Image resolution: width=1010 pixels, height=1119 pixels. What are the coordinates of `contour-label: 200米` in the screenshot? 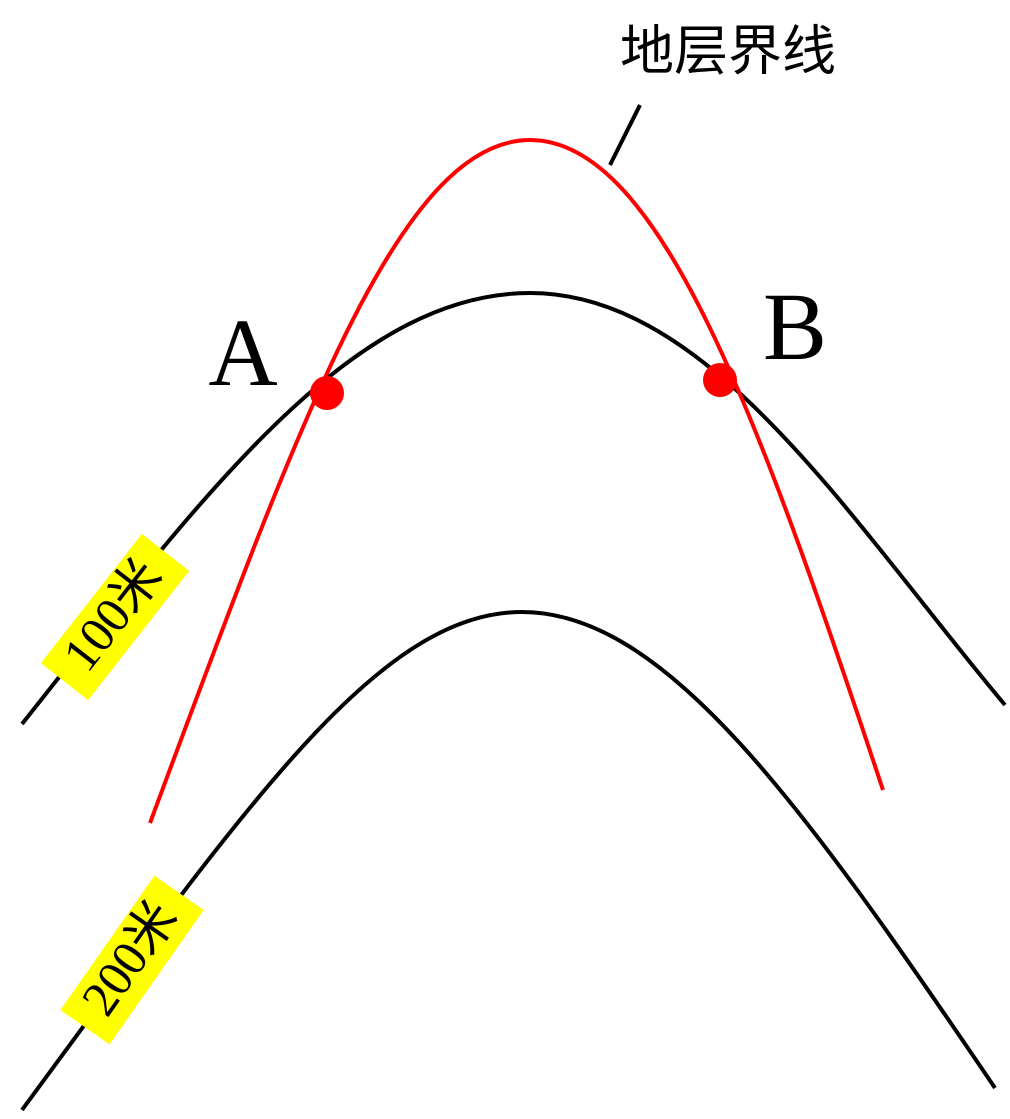 It's located at (129, 958).